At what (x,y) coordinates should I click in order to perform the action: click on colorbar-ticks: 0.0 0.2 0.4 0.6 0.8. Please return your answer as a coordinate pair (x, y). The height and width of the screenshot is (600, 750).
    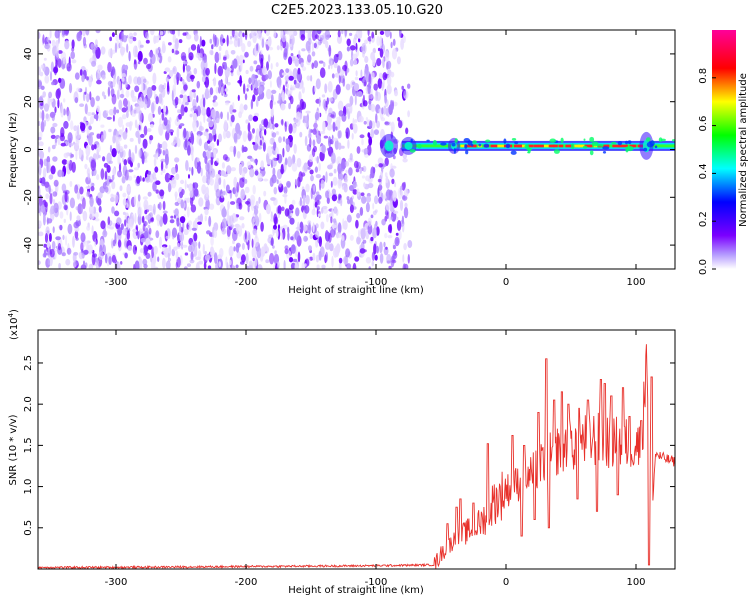
    Looking at the image, I should click on (707, 171).